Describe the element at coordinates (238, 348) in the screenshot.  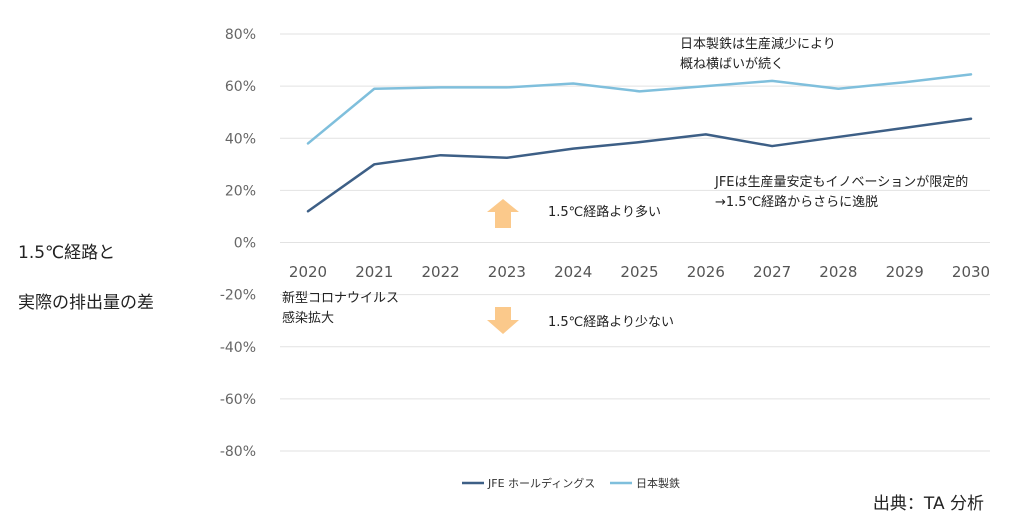
I see `y-tick-label: -40%` at that location.